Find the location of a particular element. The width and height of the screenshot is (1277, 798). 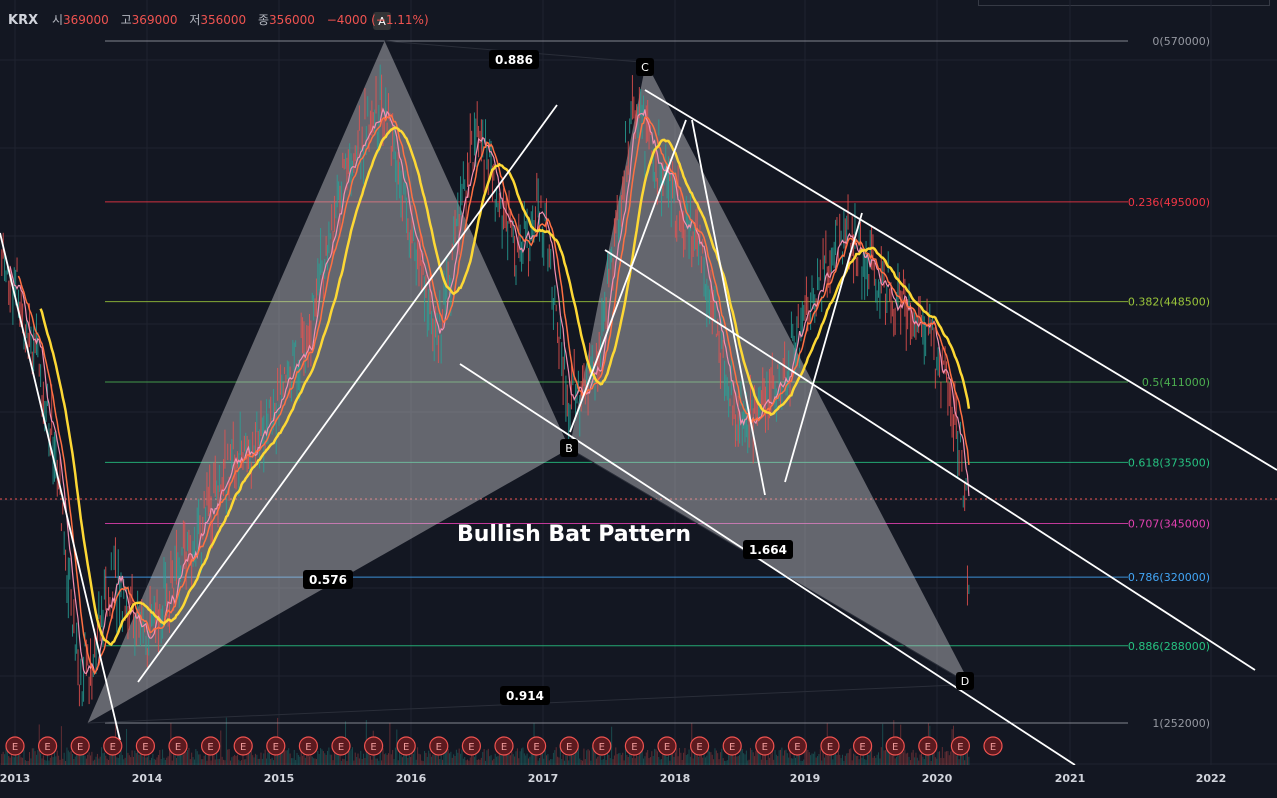

ratio-label: 0.886 is located at coordinates (514, 60).